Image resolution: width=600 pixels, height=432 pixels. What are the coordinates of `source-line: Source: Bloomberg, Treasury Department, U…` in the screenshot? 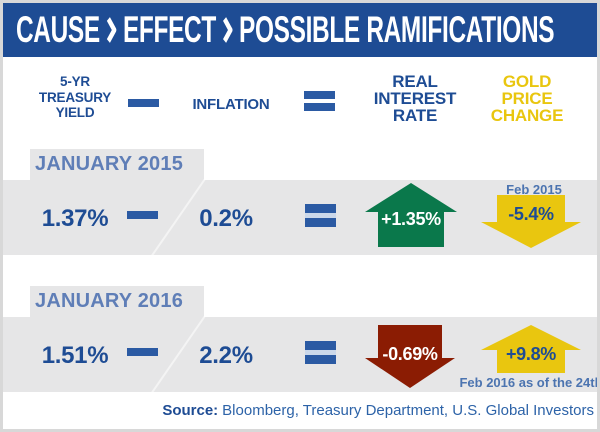 It's located at (337, 410).